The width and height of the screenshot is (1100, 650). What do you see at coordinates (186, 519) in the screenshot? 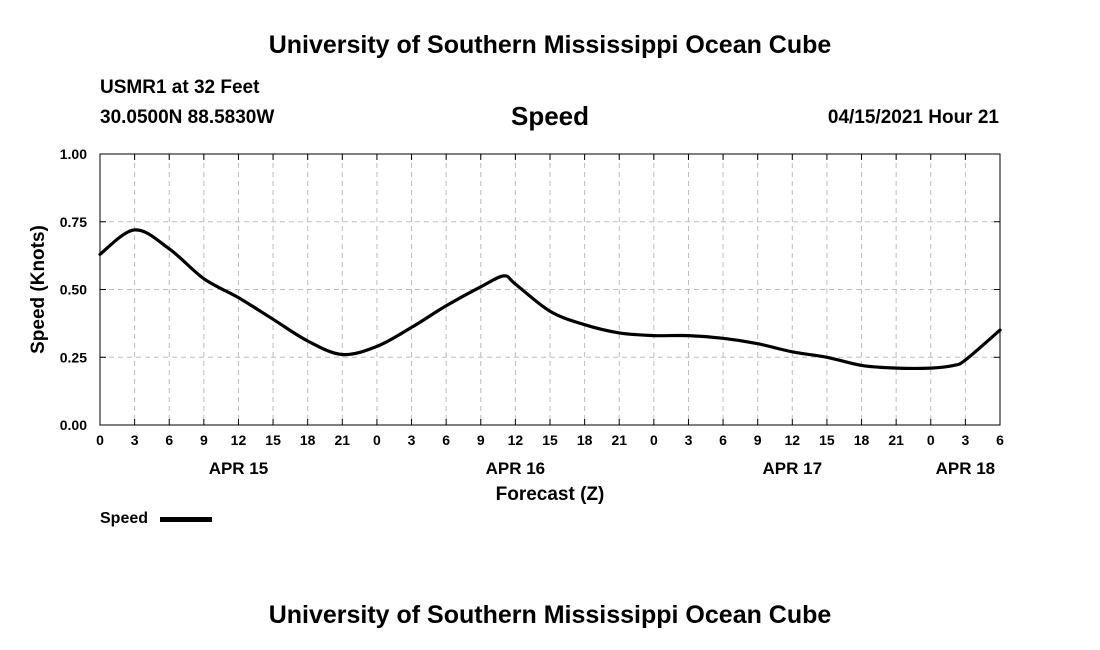
I see `legend-swatch` at bounding box center [186, 519].